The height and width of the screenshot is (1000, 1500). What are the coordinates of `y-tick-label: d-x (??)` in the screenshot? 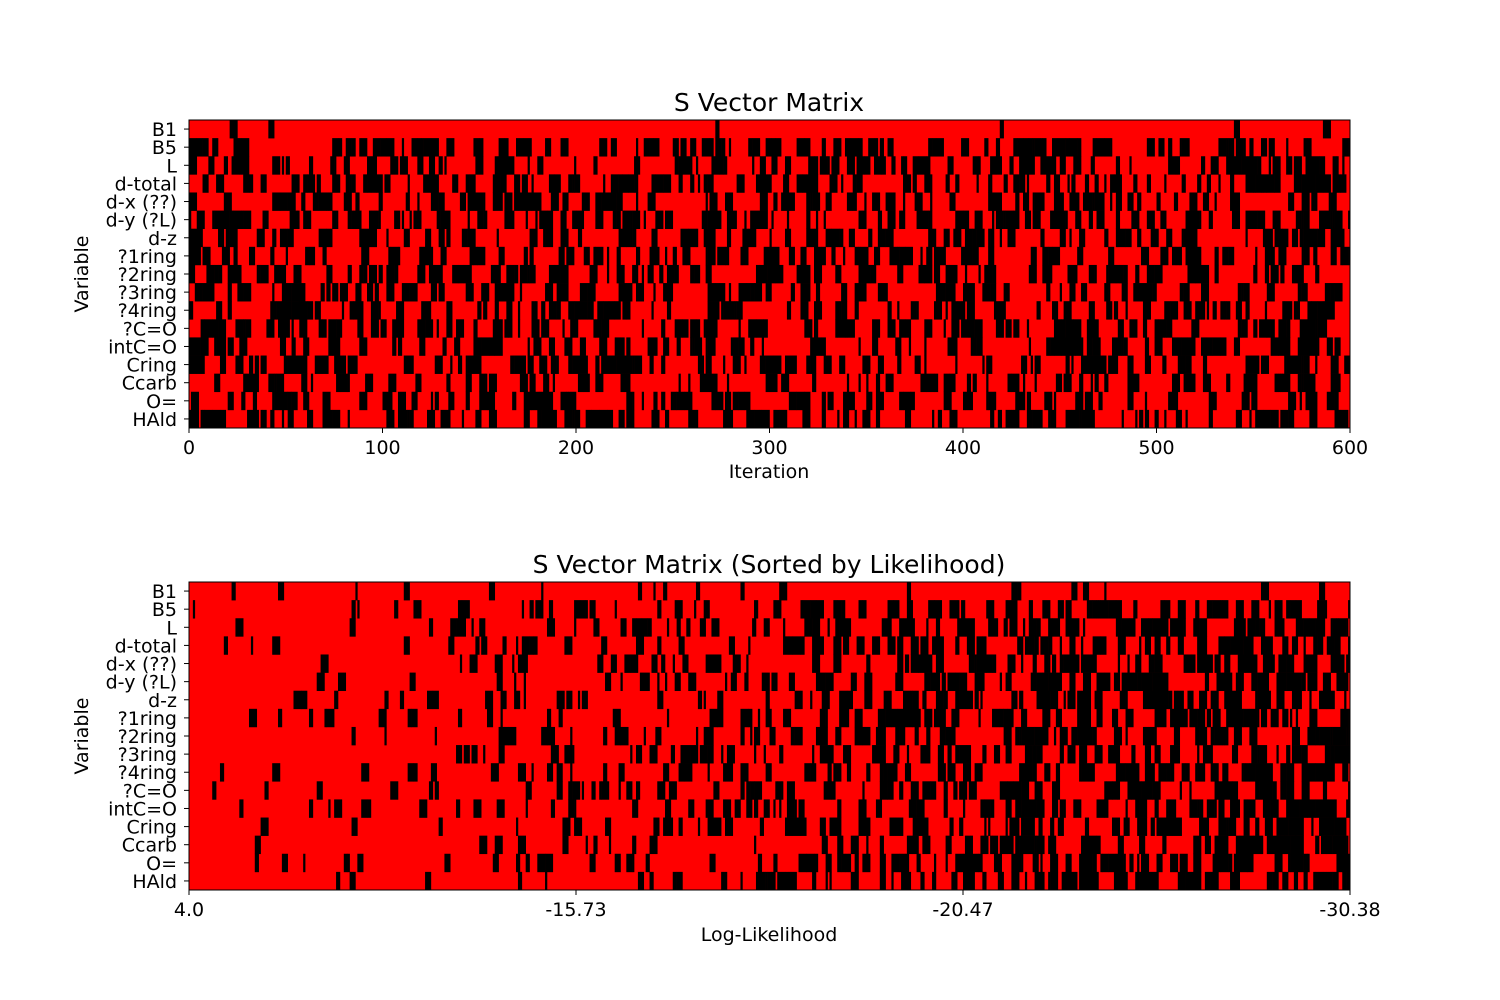 It's located at (141, 203).